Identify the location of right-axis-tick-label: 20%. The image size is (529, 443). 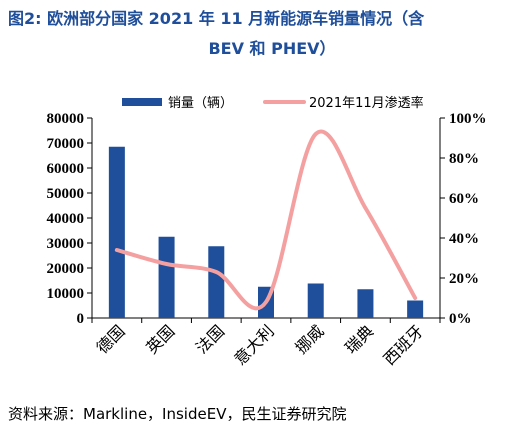
(464, 279).